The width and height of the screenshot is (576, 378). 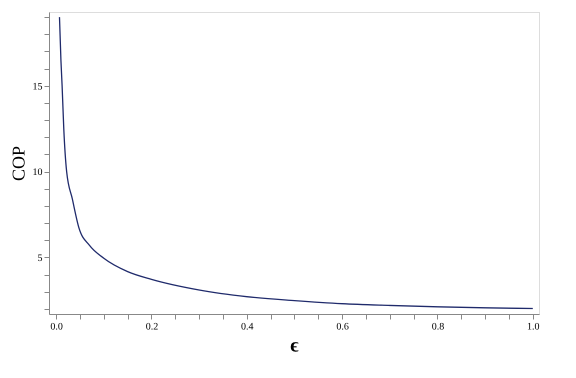 What do you see at coordinates (18, 164) in the screenshot?
I see `y-axis-title: COP` at bounding box center [18, 164].